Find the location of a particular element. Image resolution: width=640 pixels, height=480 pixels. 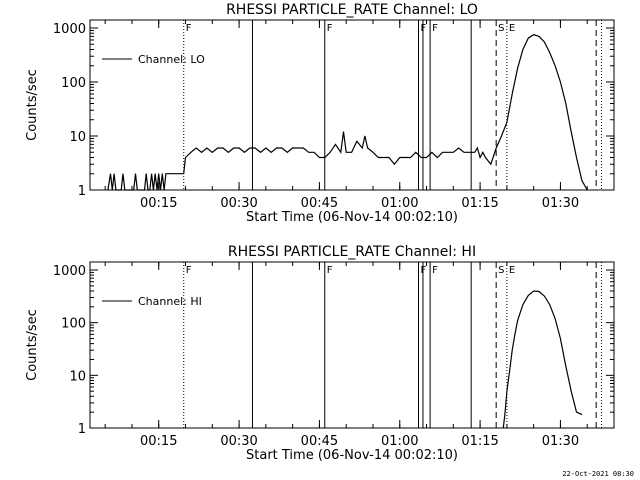

x-axis-label: Start Time (06-Nov-14 00:02:10) is located at coordinates (352, 455).